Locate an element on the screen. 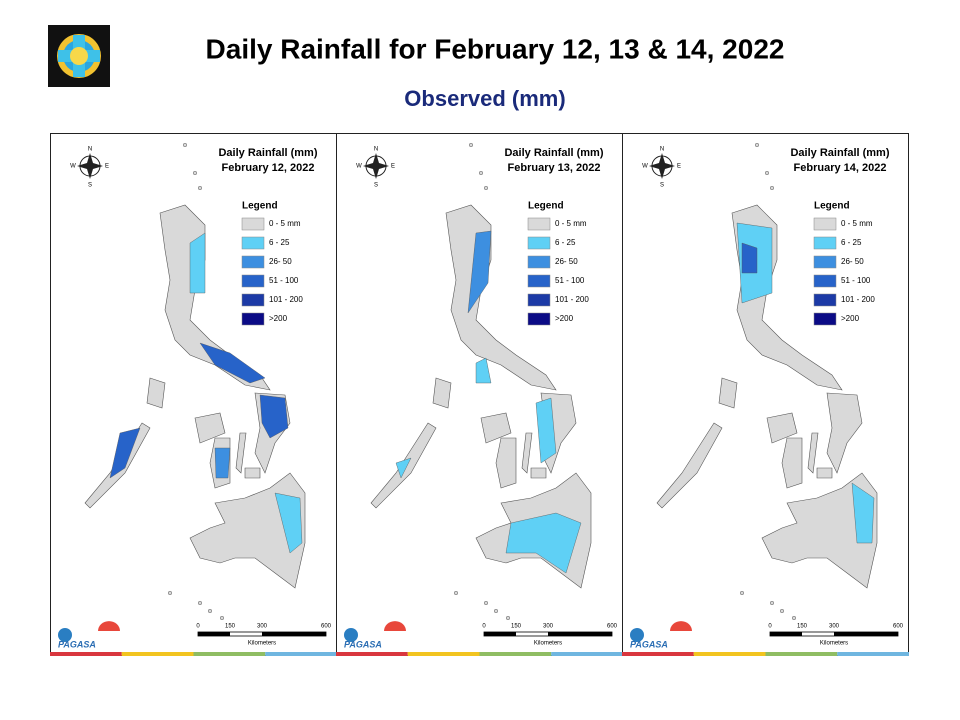  panel-date: February 12, 2022 is located at coordinates (268, 168).